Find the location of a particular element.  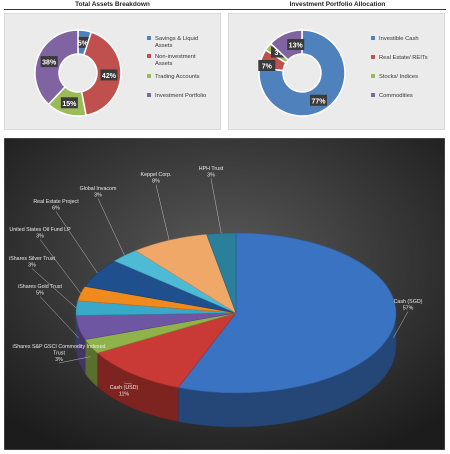

svg-text:Cash (USD)11%: Cash (USD) 11% is located at coordinates (124, 391).